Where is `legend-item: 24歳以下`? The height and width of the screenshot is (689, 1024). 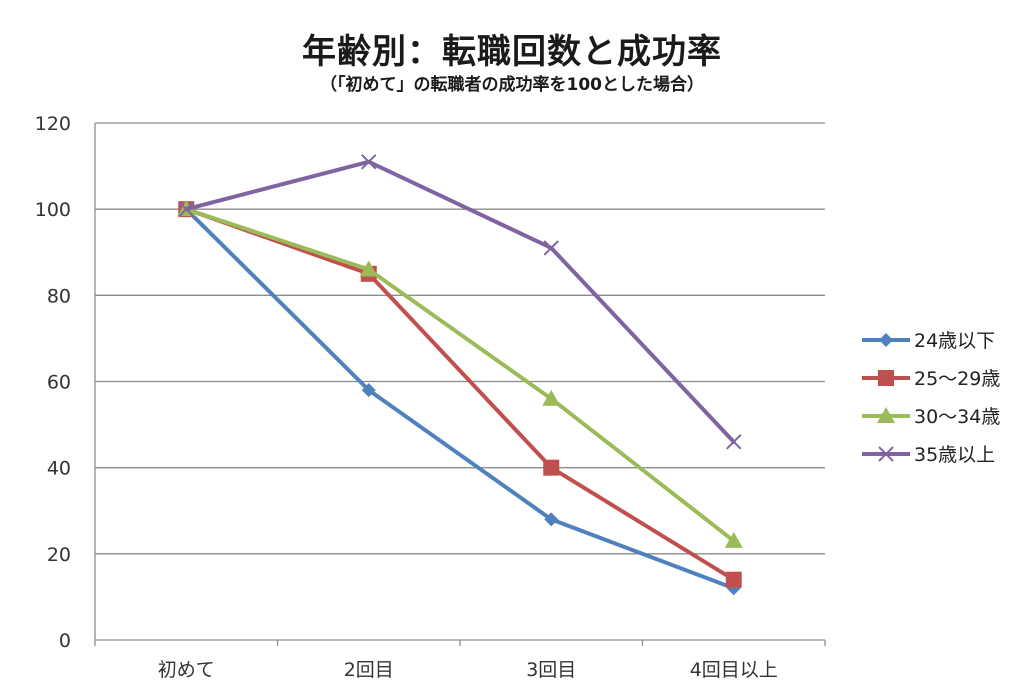 legend-item: 24歳以下 is located at coordinates (928, 341).